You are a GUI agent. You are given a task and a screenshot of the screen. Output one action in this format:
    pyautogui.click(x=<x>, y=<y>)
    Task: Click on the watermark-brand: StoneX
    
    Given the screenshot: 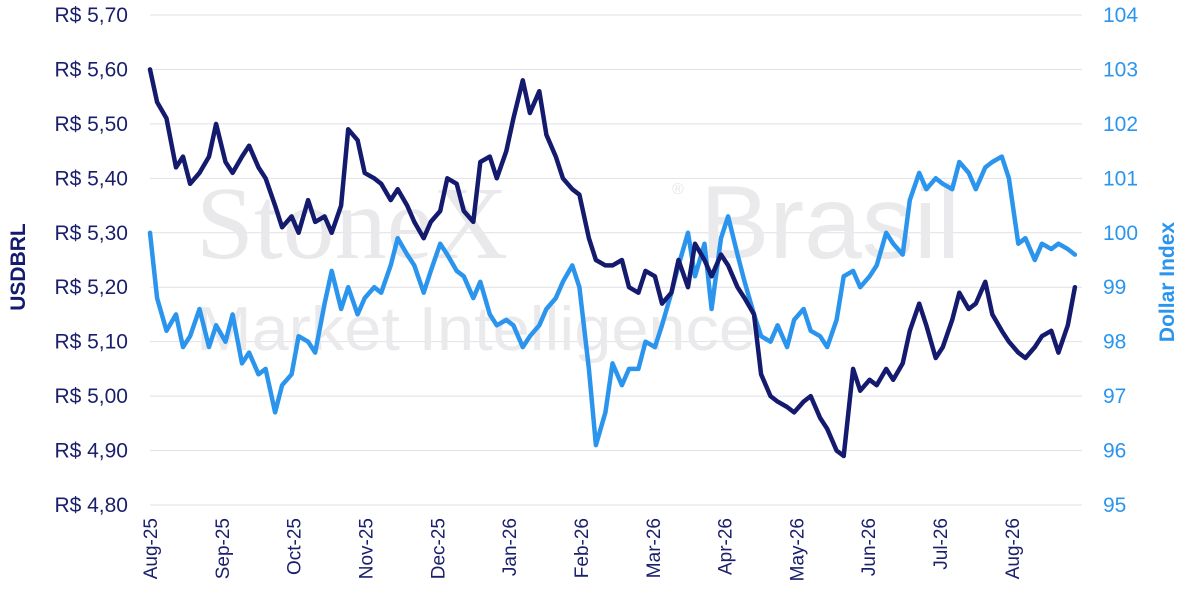 What is the action you would take?
    pyautogui.click(x=352, y=223)
    